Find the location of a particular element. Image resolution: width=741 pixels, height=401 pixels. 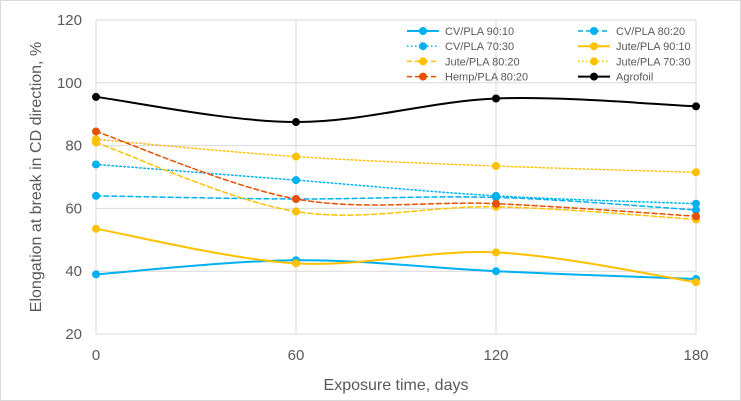

legend-label: Agrofoil is located at coordinates (634, 78).